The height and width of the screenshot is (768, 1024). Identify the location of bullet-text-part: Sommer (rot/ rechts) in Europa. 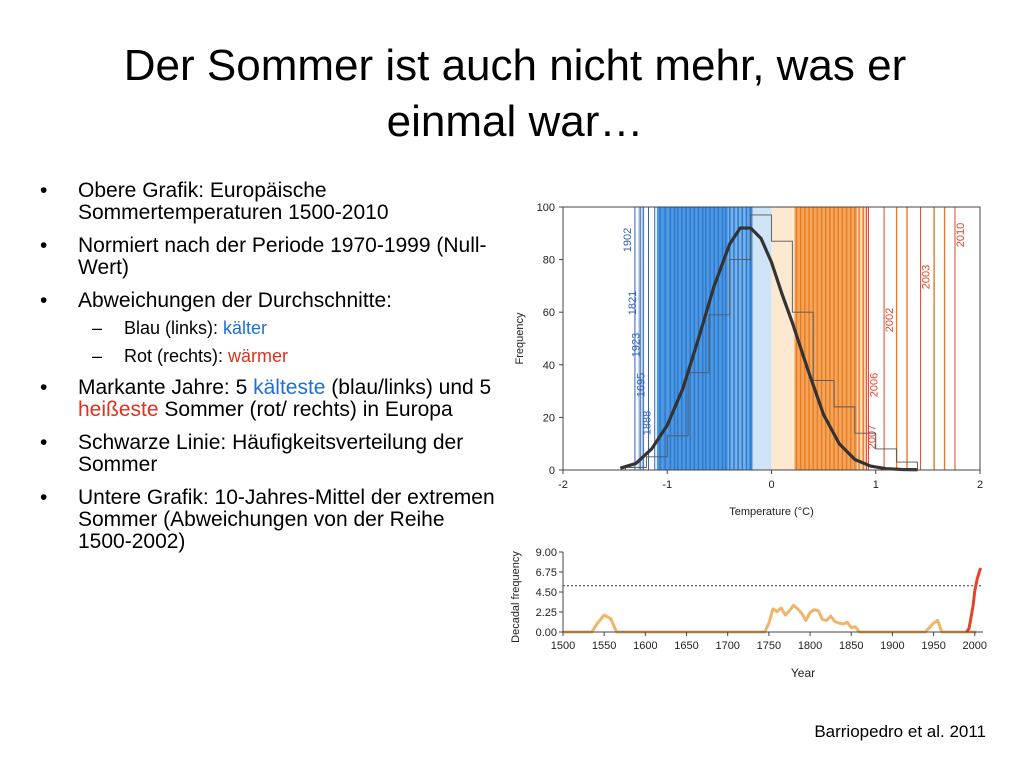
(305, 409).